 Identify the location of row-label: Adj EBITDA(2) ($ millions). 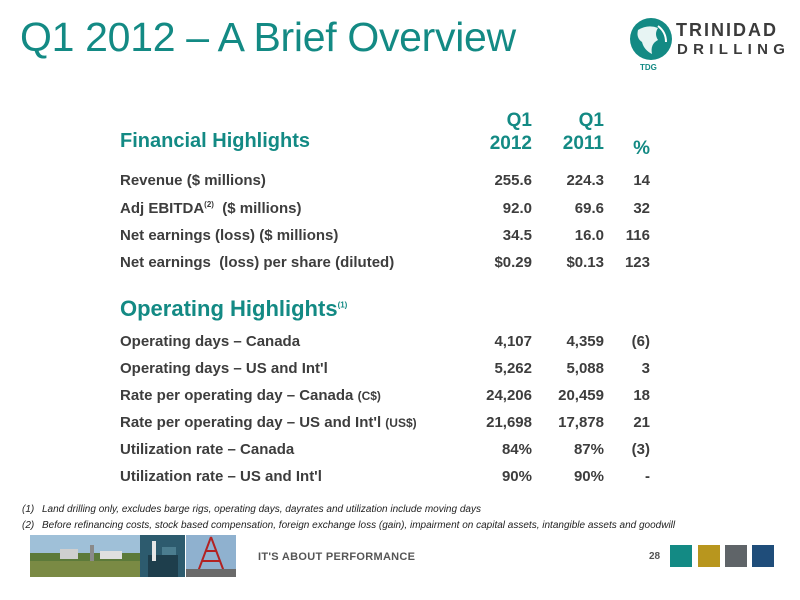
(210, 208).